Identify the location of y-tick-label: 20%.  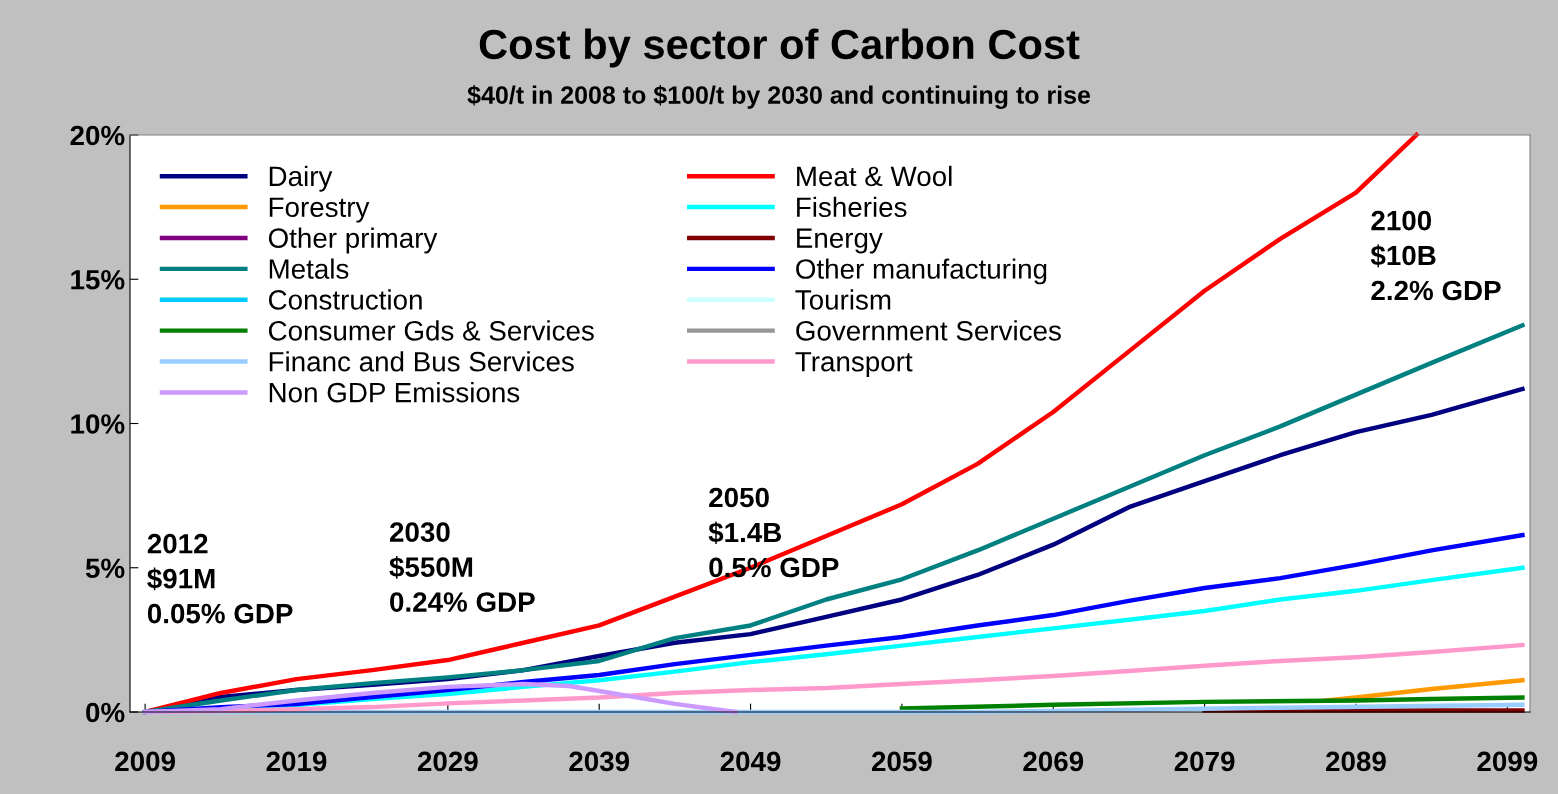
(97, 135).